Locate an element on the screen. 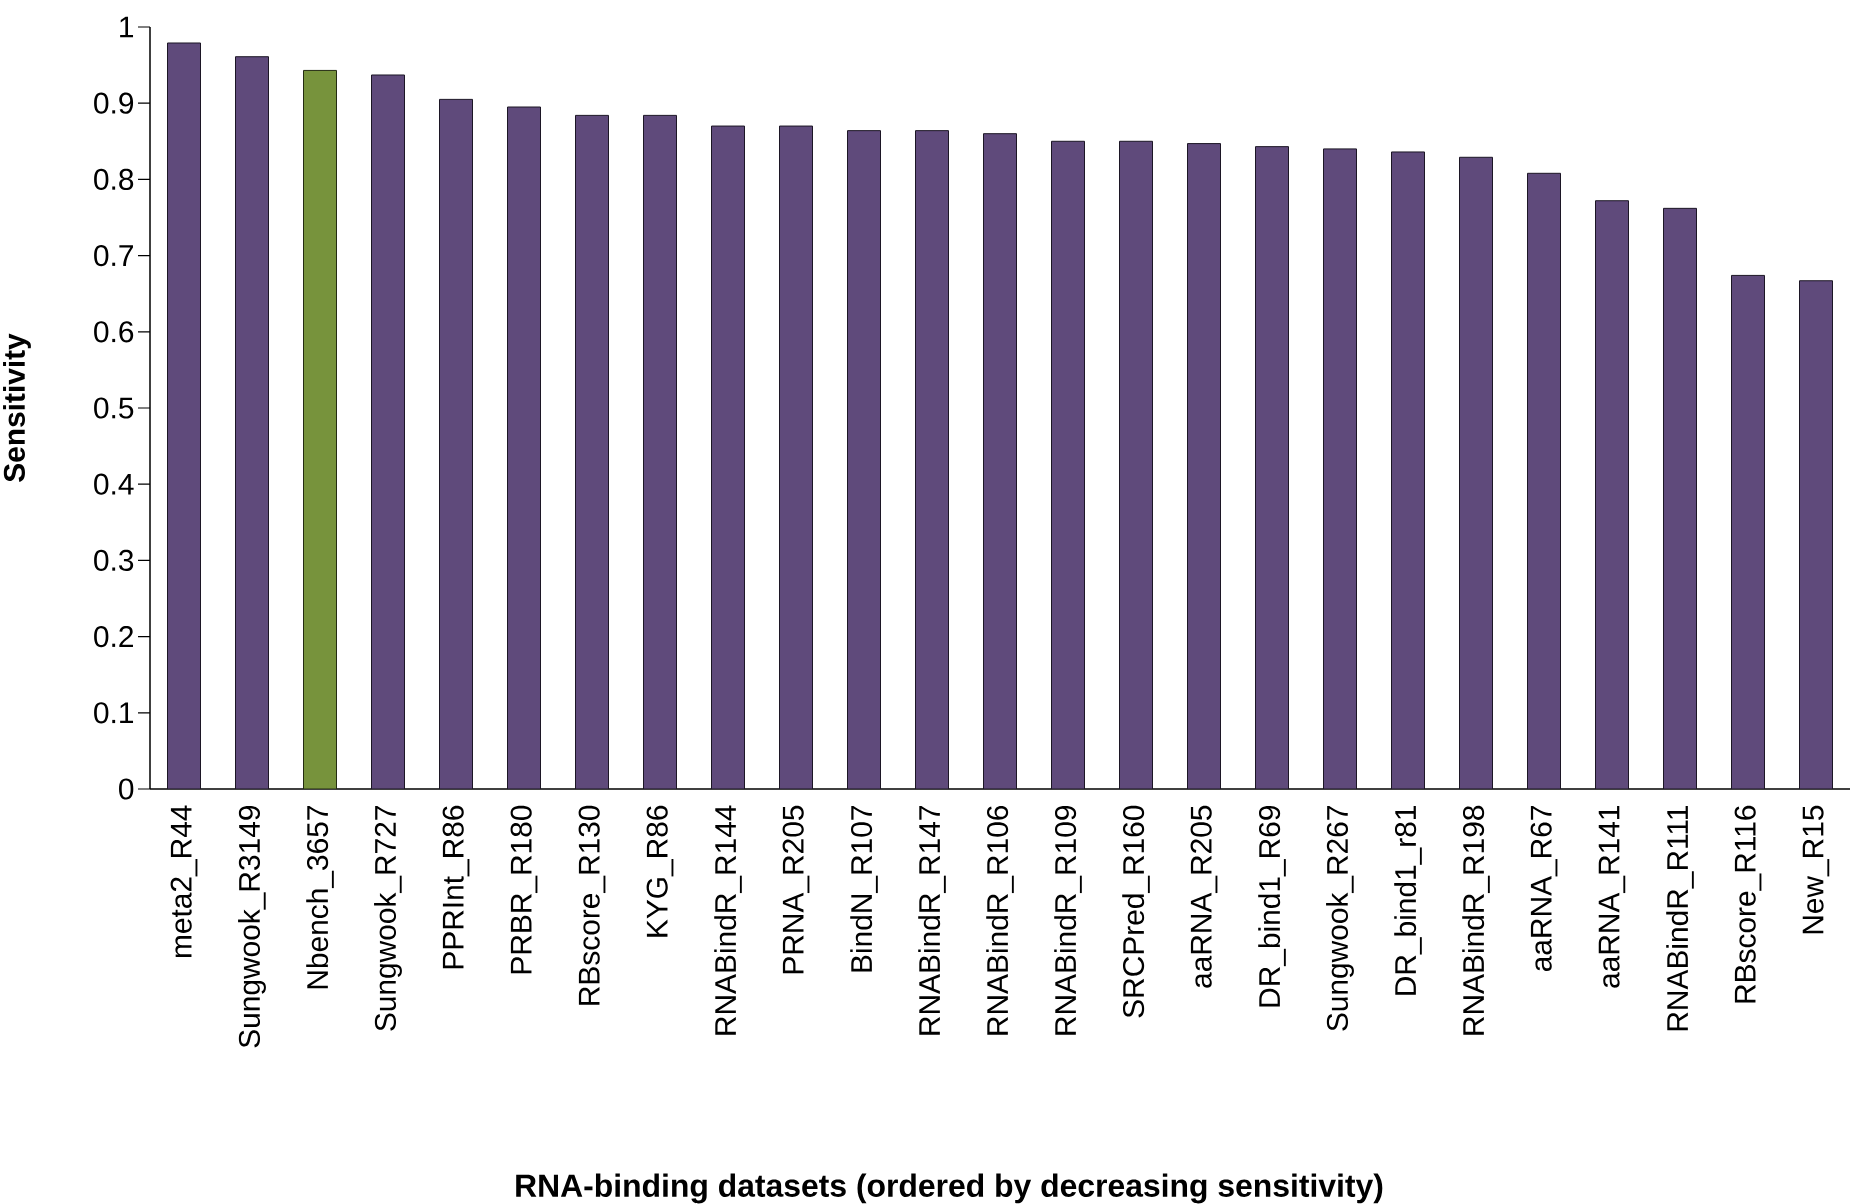  x-tick-label: Sungwook_R267 is located at coordinates (1340, 918).